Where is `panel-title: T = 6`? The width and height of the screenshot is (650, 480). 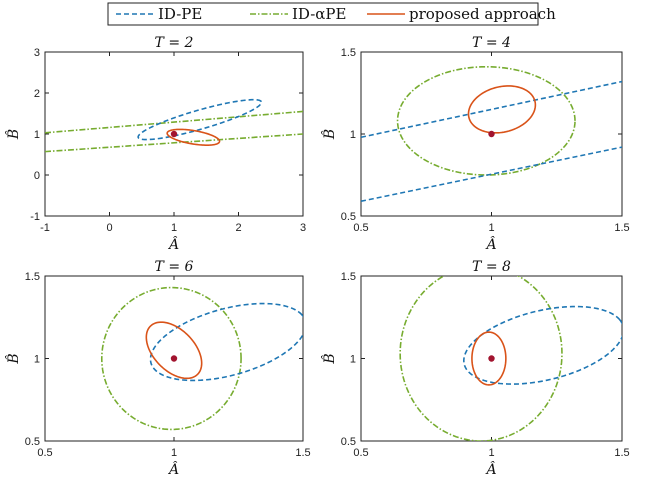 panel-title: T = 6 is located at coordinates (174, 267).